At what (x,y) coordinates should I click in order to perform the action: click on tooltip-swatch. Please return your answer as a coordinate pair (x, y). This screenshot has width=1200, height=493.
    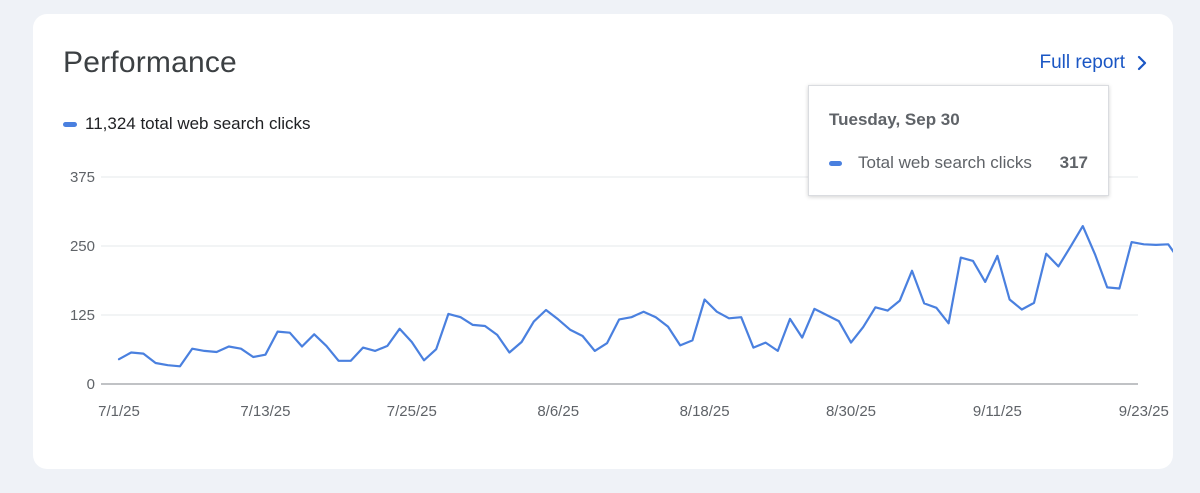
    Looking at the image, I should click on (835, 163).